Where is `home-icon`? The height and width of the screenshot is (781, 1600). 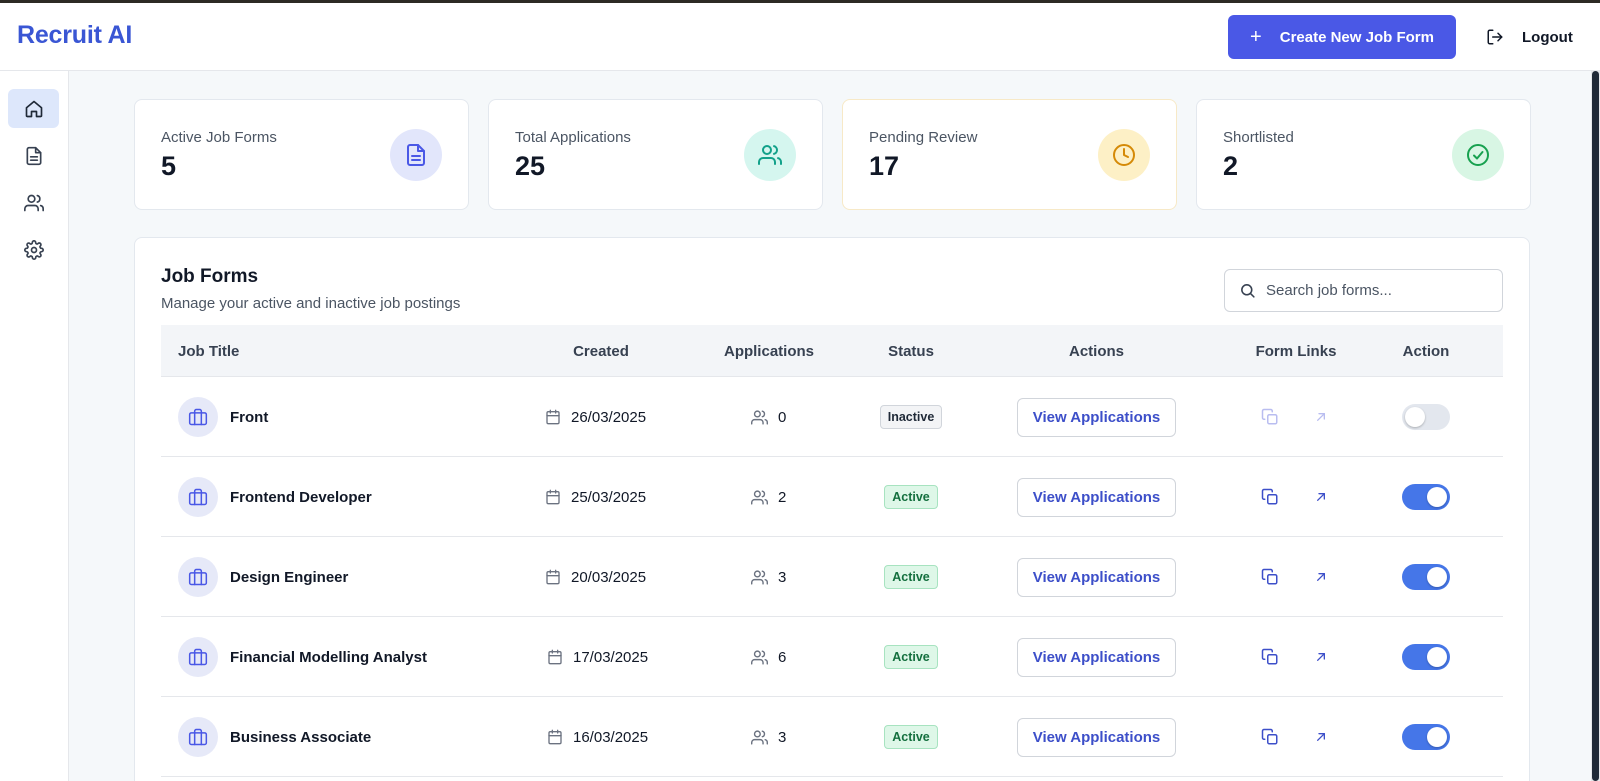
home-icon is located at coordinates (33, 108).